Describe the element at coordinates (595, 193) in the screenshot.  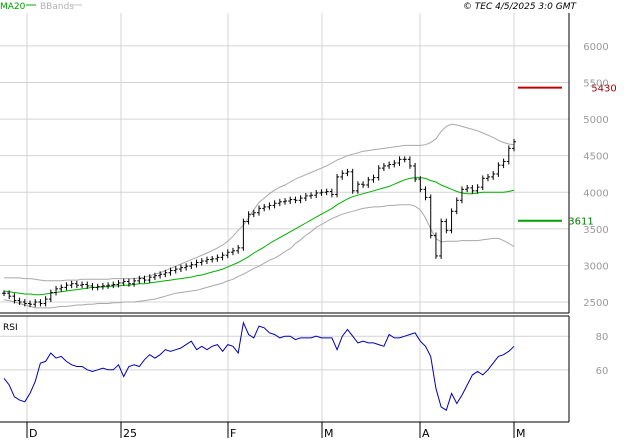
I see `price-y-tick-label: 4000` at that location.